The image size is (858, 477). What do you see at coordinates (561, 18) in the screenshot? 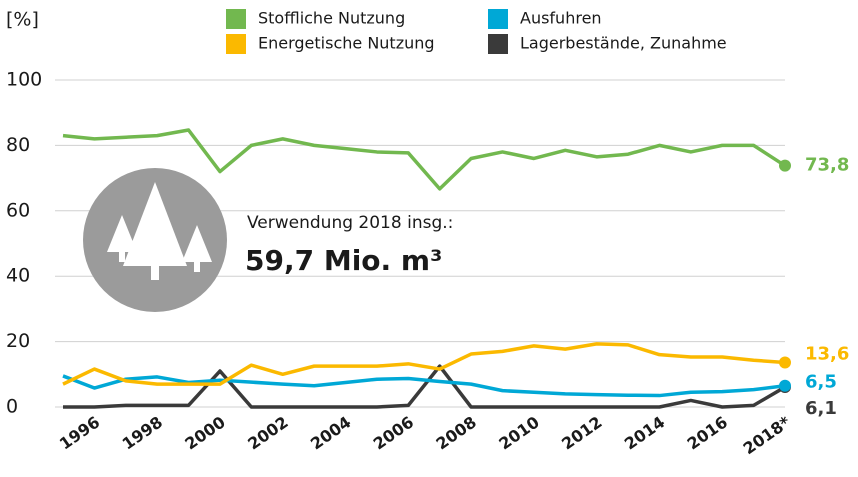
I see `legend-label: Ausfuhren` at bounding box center [561, 18].